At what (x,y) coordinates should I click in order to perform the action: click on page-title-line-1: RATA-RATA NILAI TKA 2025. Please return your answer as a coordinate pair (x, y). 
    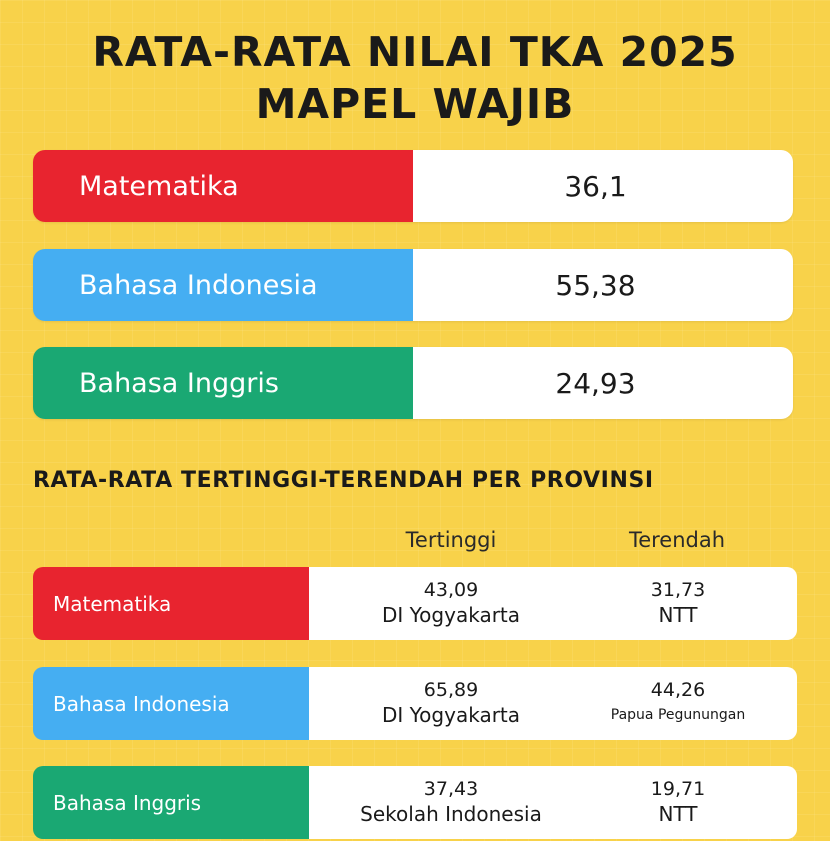
    Looking at the image, I should click on (415, 52).